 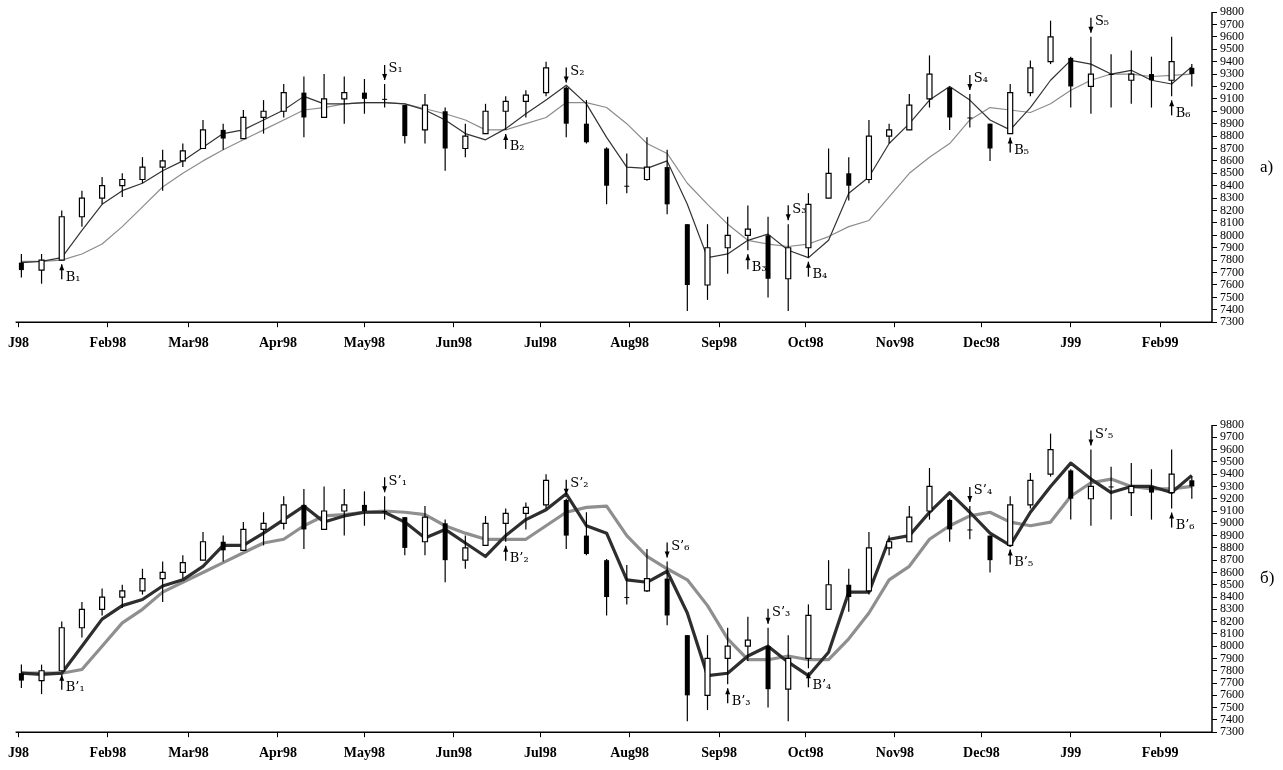 What do you see at coordinates (73, 276) in the screenshot?
I see `annotation: B₁` at bounding box center [73, 276].